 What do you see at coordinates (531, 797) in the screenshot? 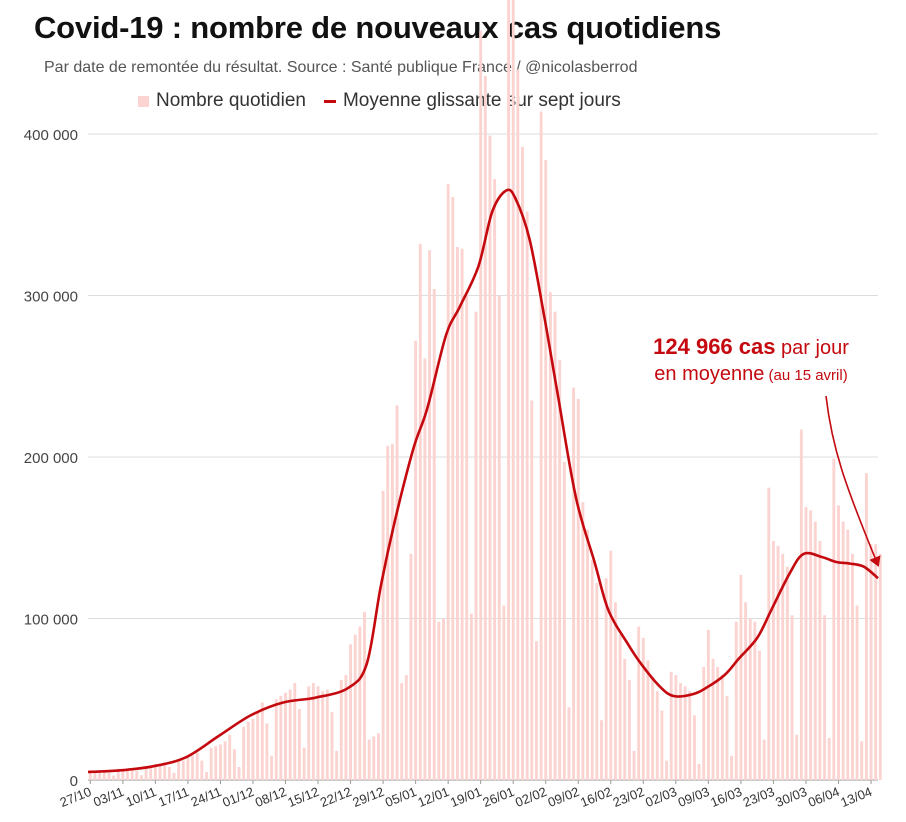
I see `x-tick-label: 02/02` at bounding box center [531, 797].